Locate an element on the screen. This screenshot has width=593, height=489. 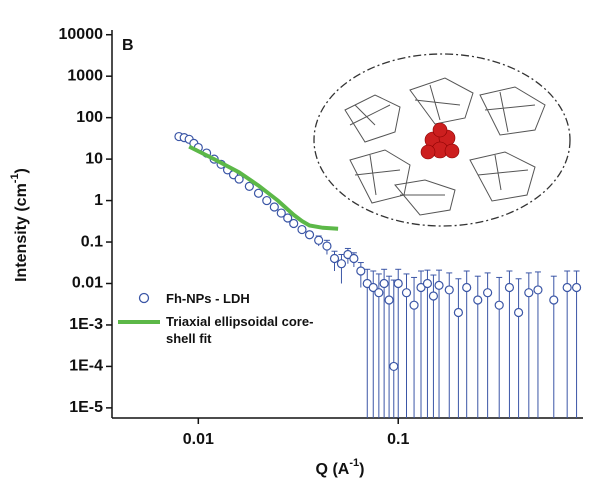
y-axis-title-tail: ) is located at coordinates (21, 170).